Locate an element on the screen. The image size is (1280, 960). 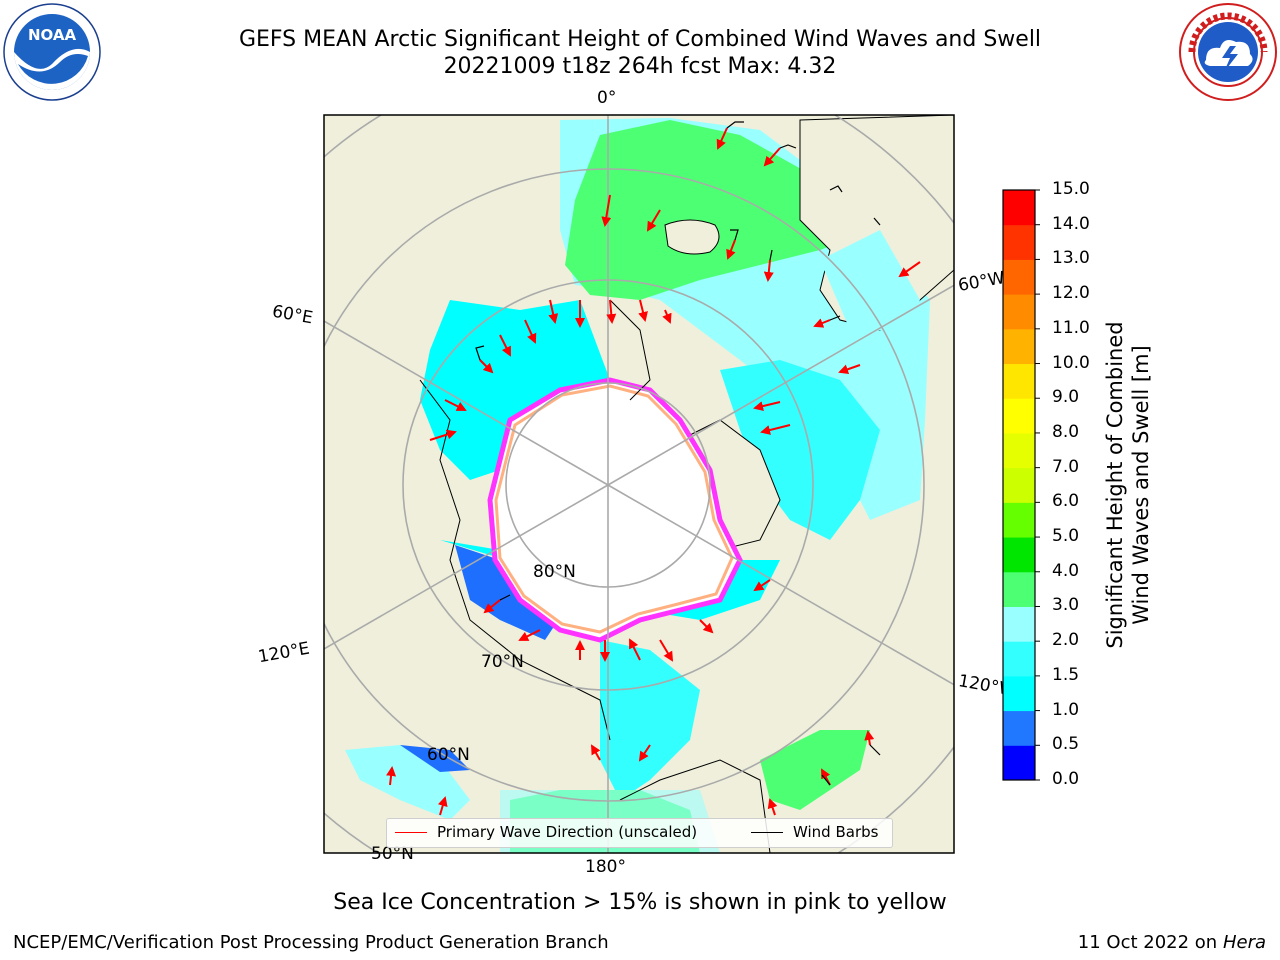
lon-label-0: 0° is located at coordinates (607, 98).